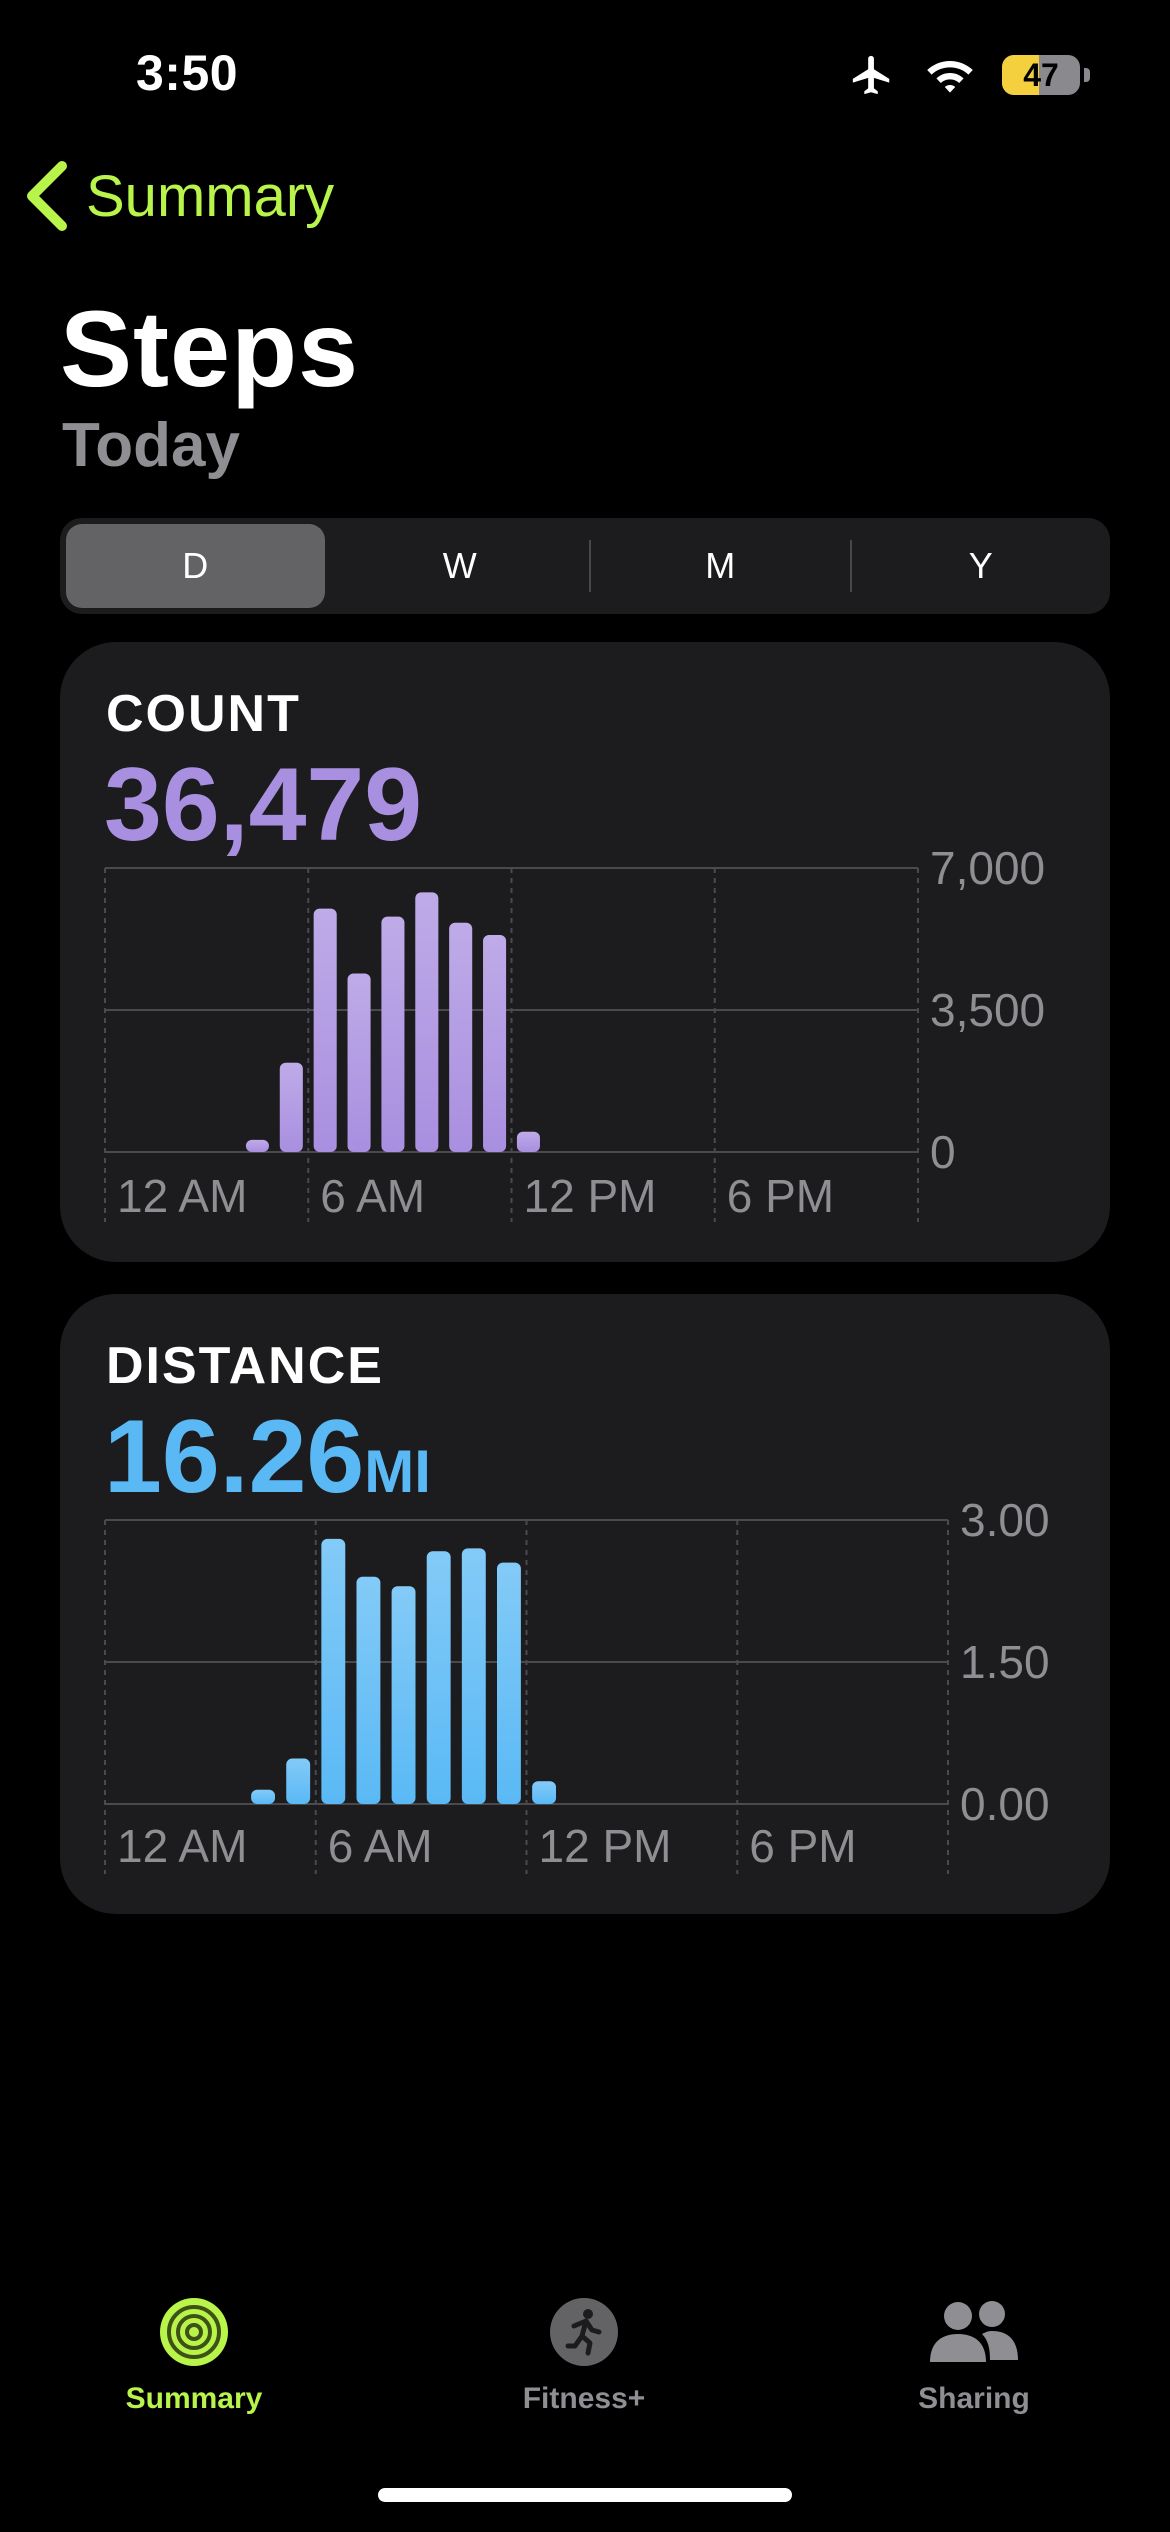 The width and height of the screenshot is (1170, 2532). Describe the element at coordinates (187, 73) in the screenshot. I see `status-time: 3:50` at that location.